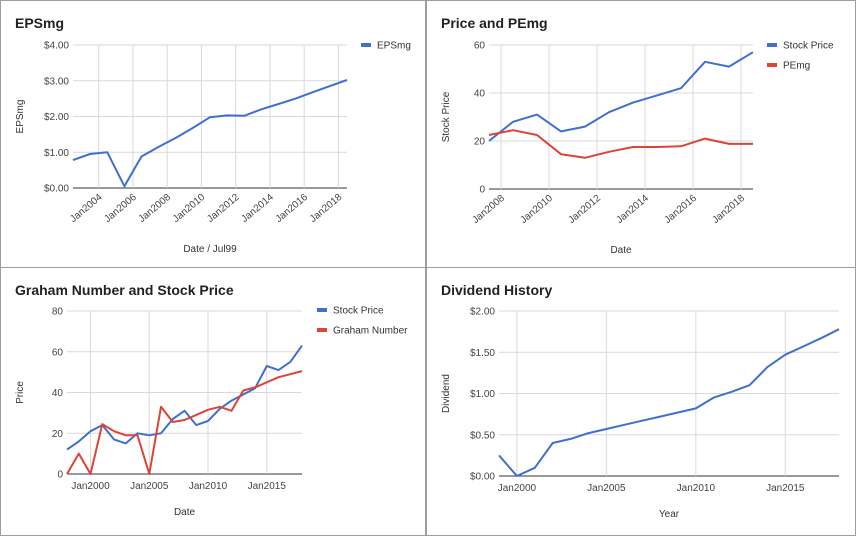  What do you see at coordinates (86, 208) in the screenshot?
I see `x-tick-label: Jan2004` at bounding box center [86, 208].